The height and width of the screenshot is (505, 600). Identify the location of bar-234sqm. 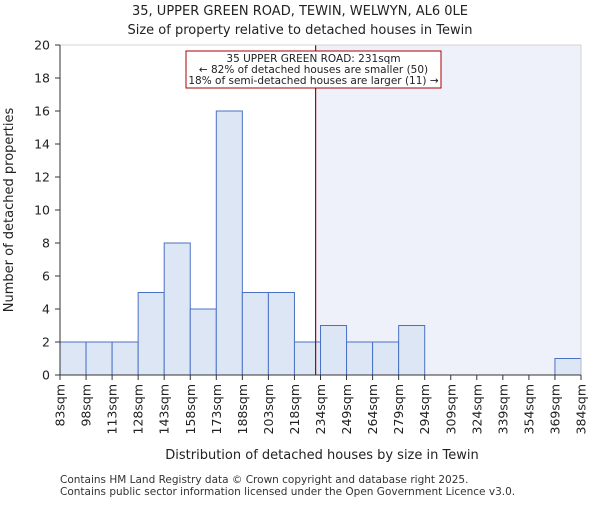
(334, 350).